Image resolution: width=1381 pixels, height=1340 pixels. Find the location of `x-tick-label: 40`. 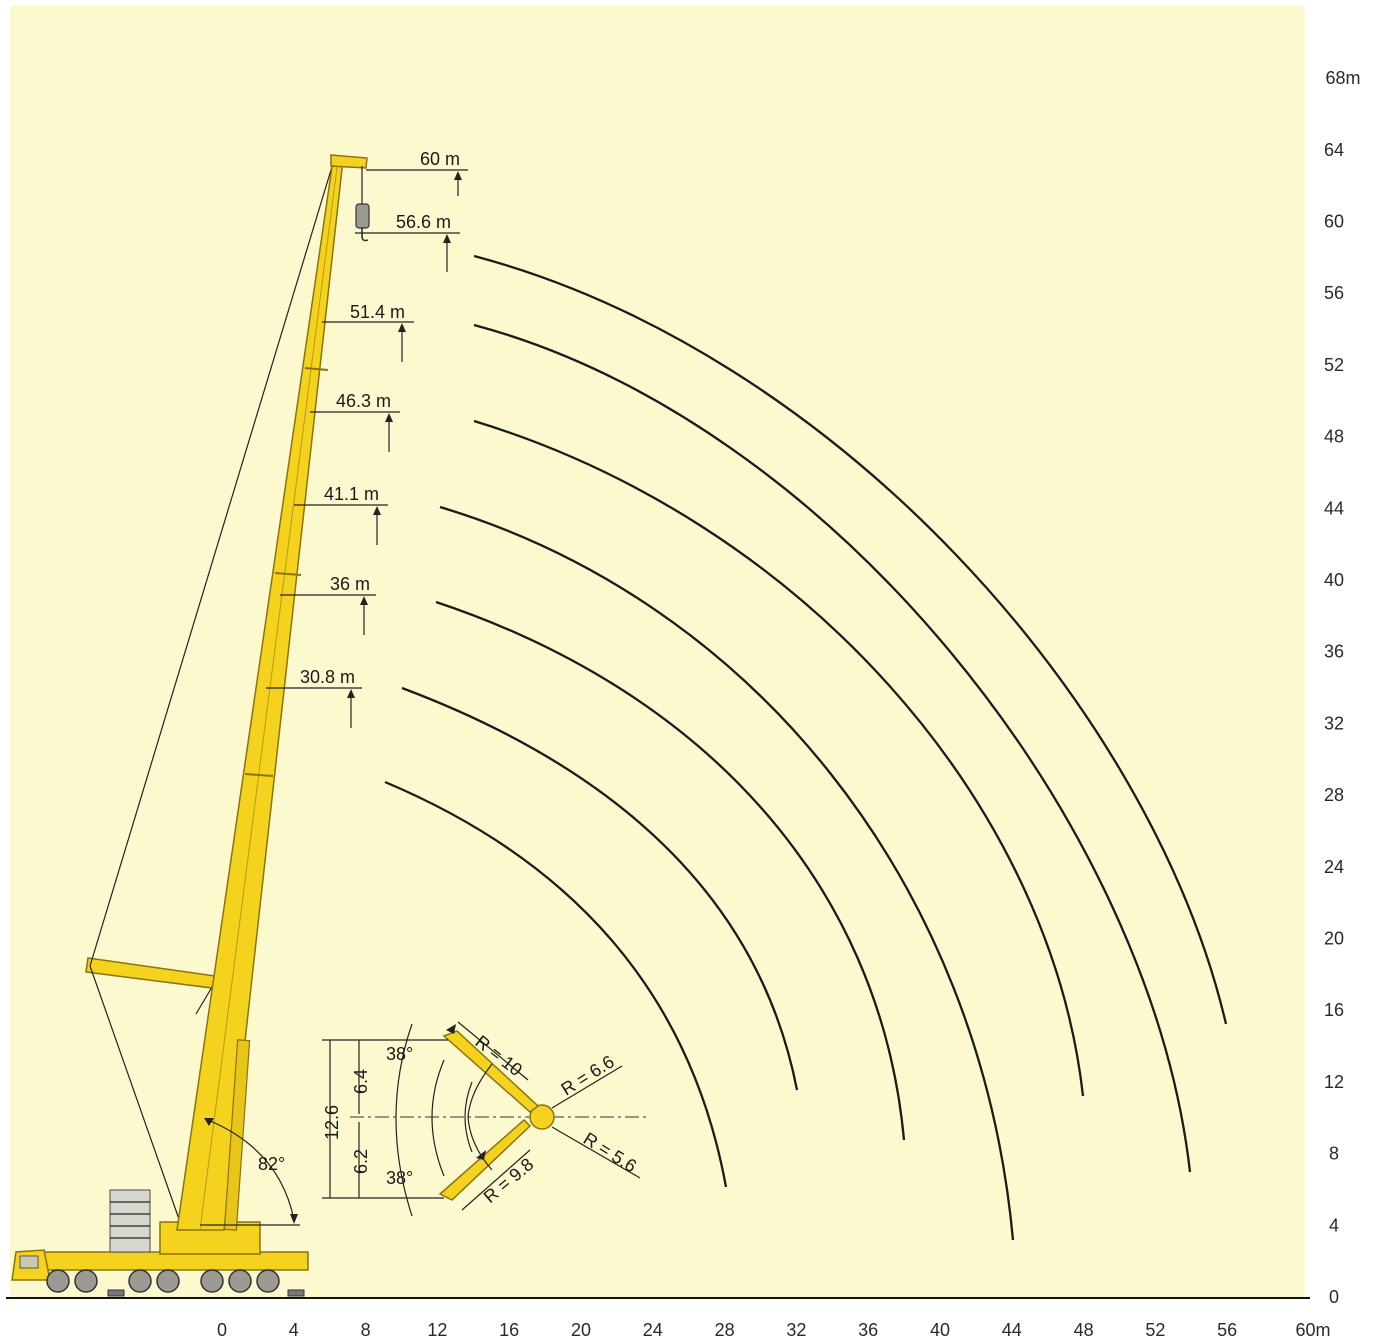

x-tick-label: 40 is located at coordinates (940, 1330).